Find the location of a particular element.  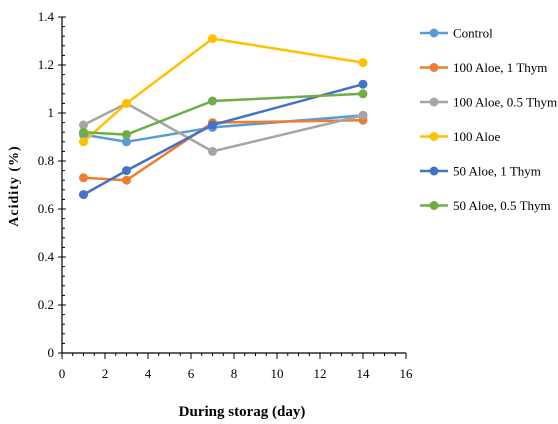

legend-item: 100 Aloe, 0.5 Thym is located at coordinates (488, 102).